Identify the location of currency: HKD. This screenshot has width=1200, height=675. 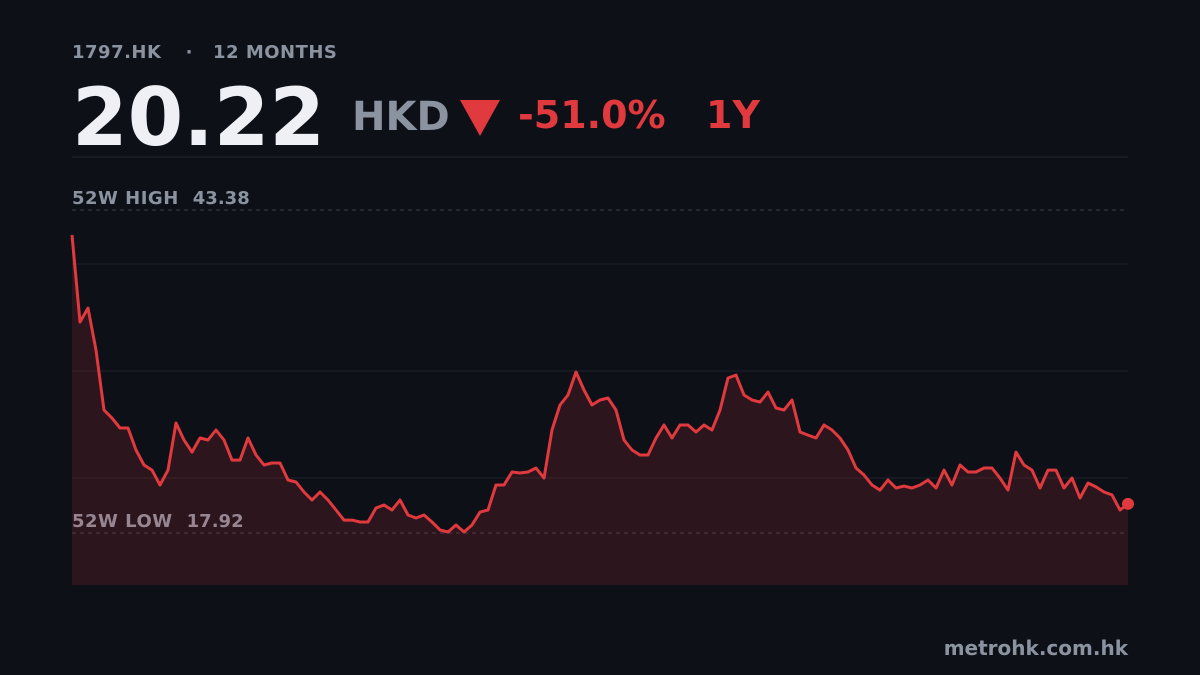
(401, 117).